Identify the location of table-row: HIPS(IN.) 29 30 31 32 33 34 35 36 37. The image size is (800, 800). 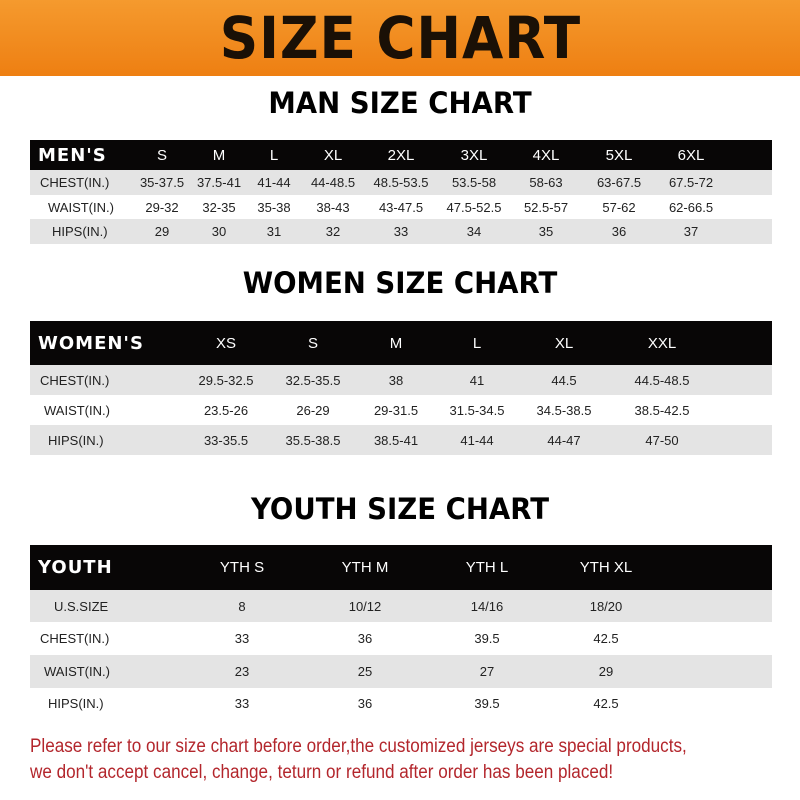
(401, 231).